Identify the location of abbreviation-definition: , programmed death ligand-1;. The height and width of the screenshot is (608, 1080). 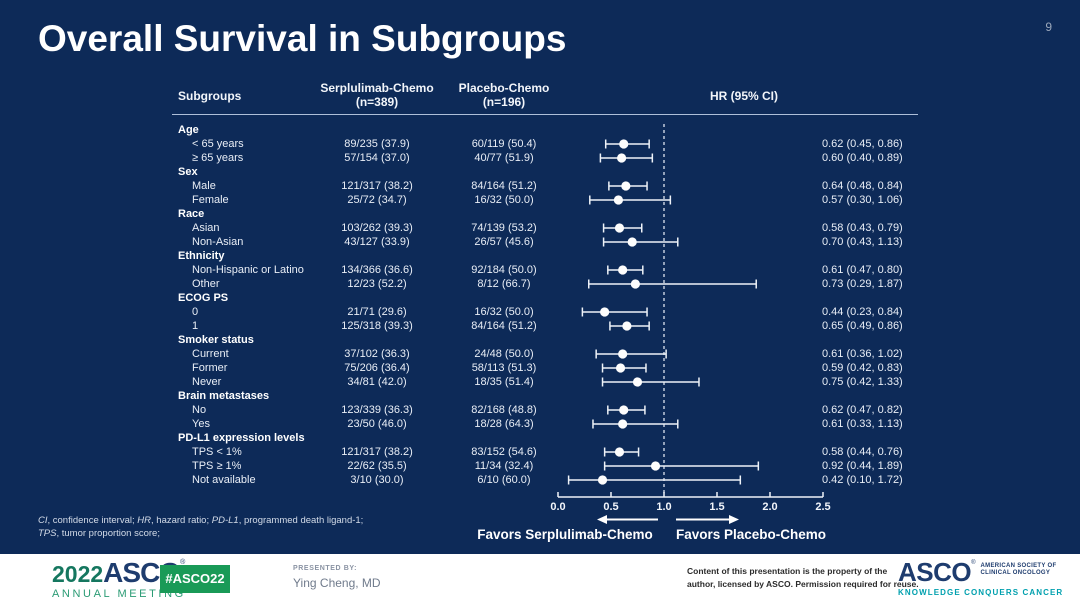
(301, 520).